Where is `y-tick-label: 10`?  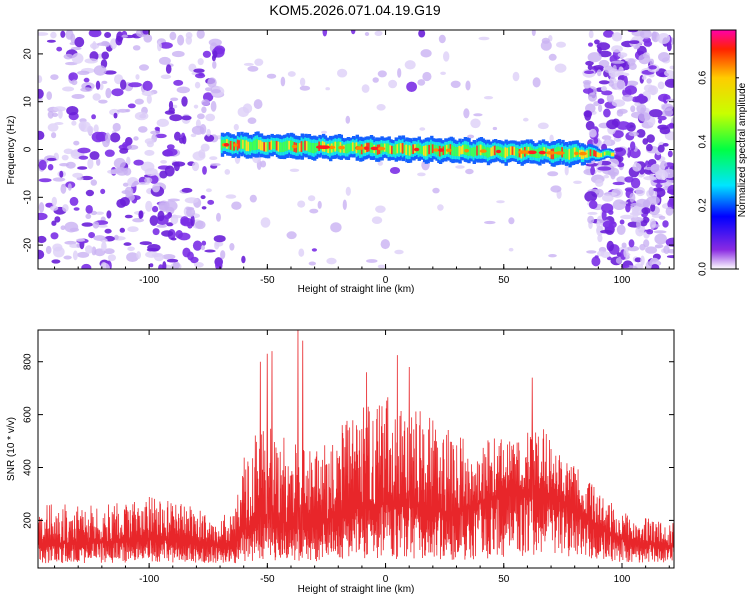 y-tick-label: 10 is located at coordinates (28, 102).